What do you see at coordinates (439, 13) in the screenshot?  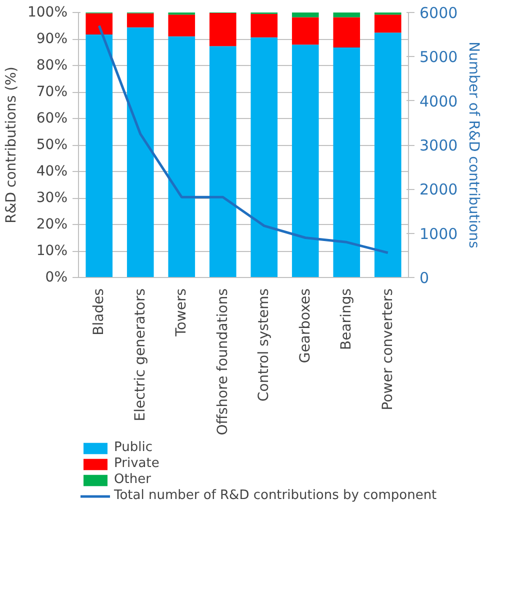 I see `y2-tick-label: 6000` at bounding box center [439, 13].